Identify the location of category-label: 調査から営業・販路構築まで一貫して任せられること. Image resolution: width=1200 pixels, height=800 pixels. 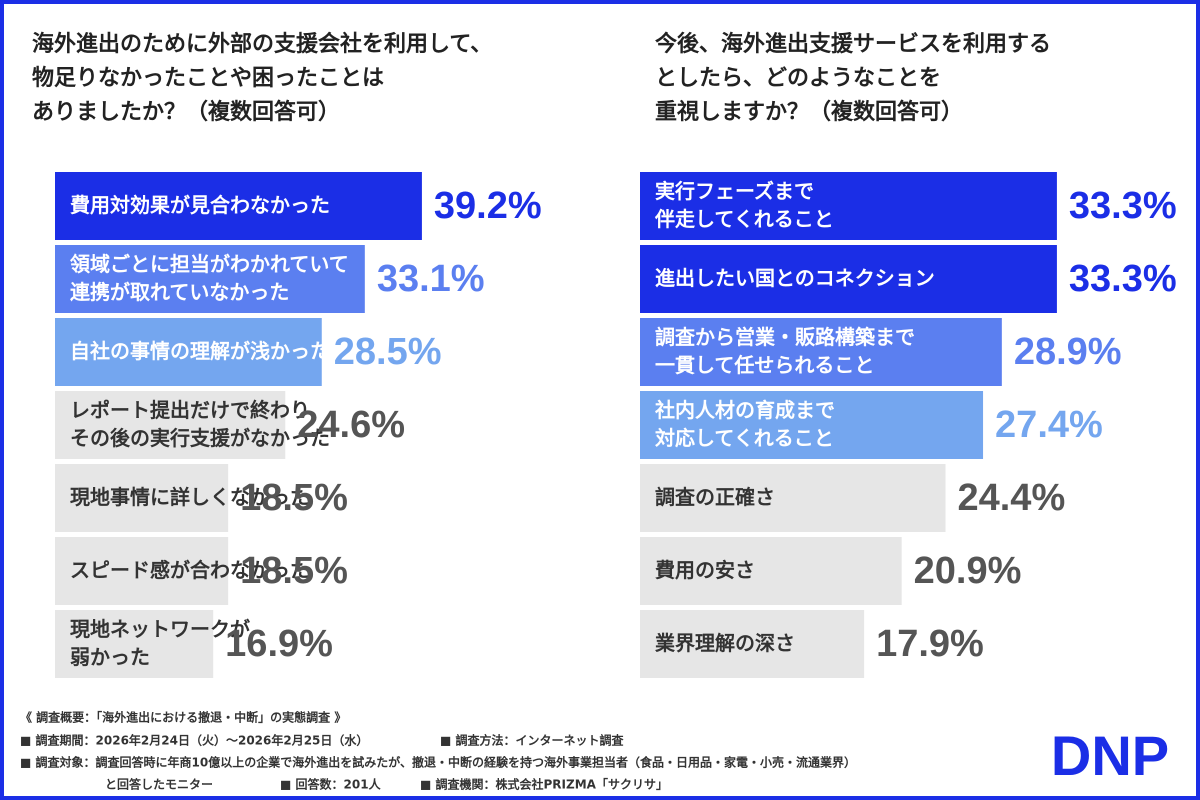
(785, 351).